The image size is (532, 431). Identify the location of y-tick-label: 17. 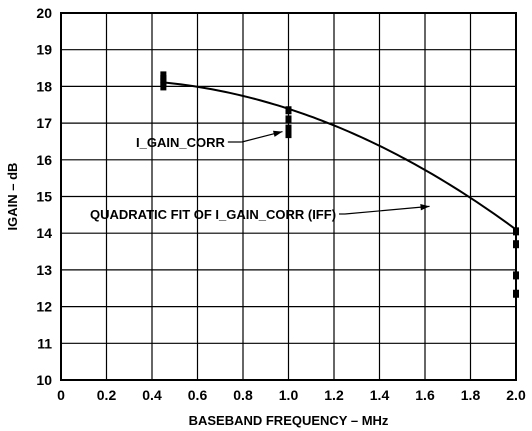
(44, 123).